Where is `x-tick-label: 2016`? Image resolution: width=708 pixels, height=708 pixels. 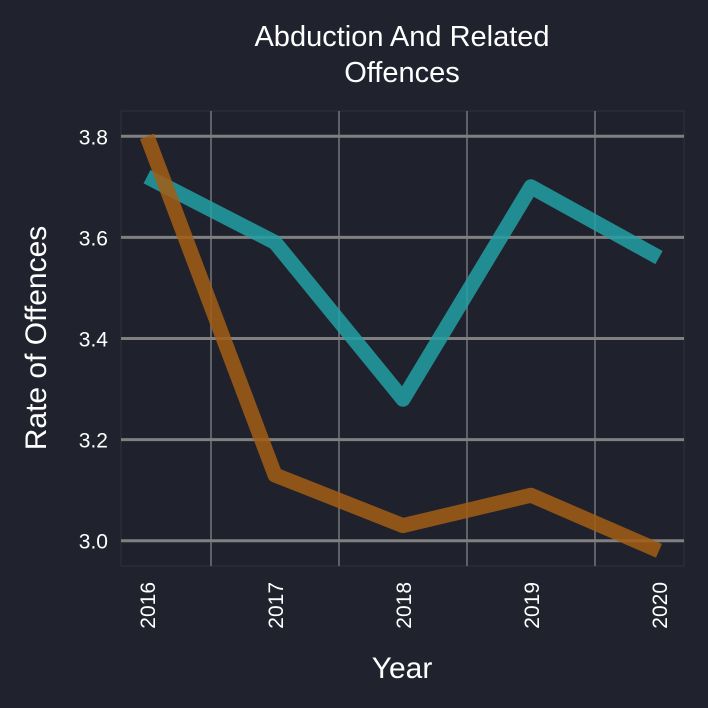
x-tick-label: 2016 is located at coordinates (148, 605).